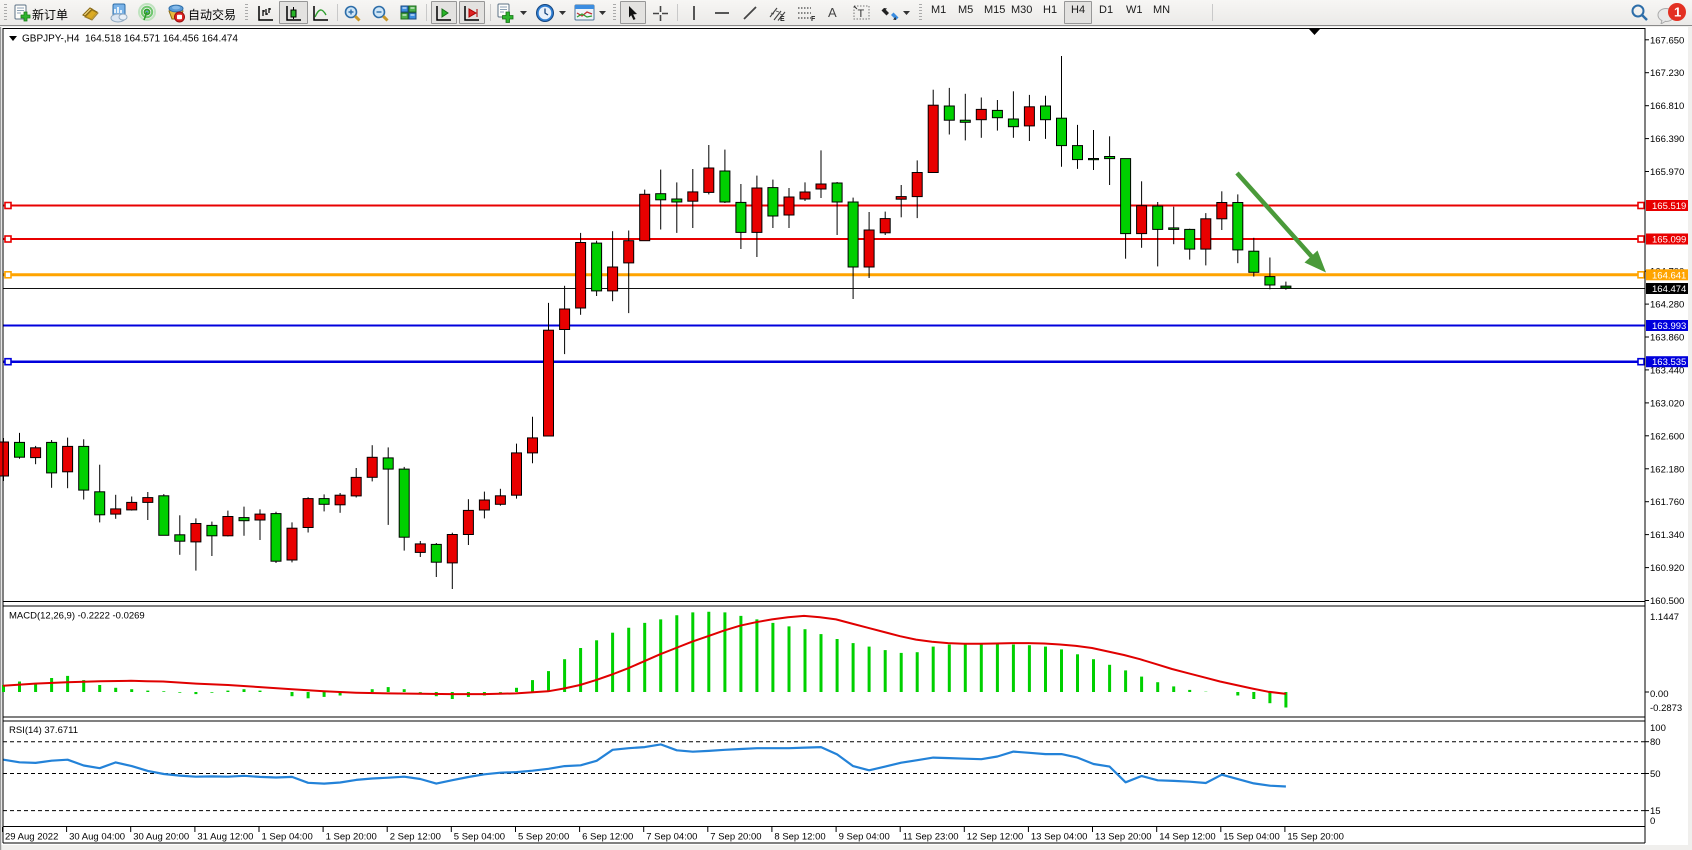  Describe the element at coordinates (1669, 326) in the screenshot. I see `svg-text: 163.993` at that location.